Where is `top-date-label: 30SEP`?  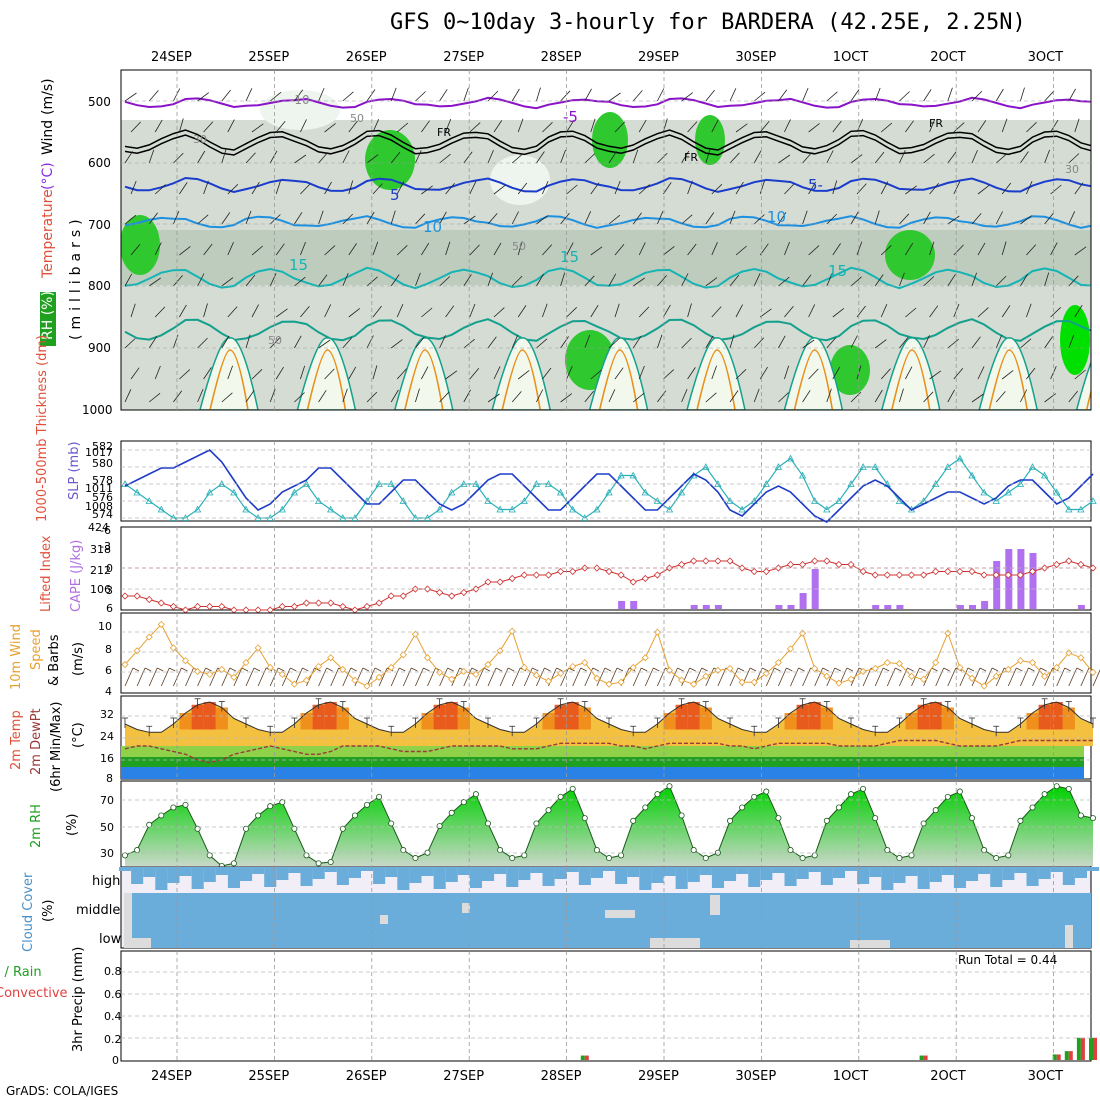
top-date-label: 30SEP is located at coordinates (755, 57).